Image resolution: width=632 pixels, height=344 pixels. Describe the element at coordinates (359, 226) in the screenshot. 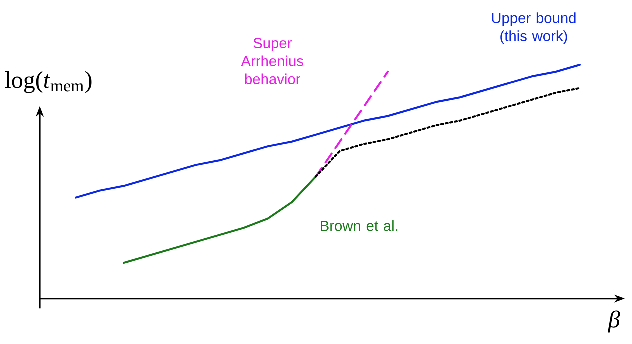

I see `text: Brown et al.` at that location.